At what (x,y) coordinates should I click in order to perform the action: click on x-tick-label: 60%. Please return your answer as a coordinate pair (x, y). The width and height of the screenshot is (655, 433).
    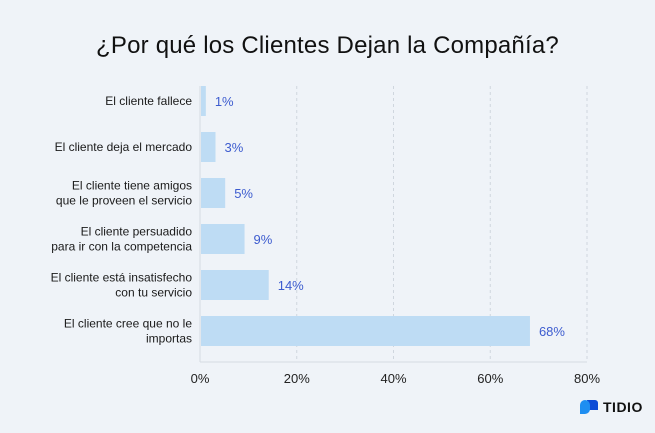
    Looking at the image, I should click on (490, 378).